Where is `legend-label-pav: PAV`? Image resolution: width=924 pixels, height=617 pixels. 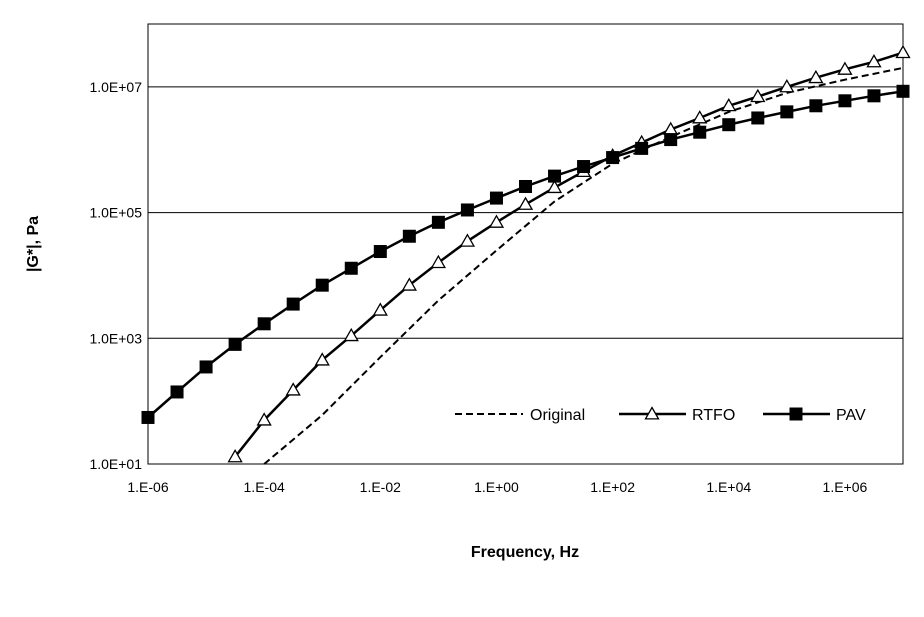 legend-label-pav: PAV is located at coordinates (851, 415).